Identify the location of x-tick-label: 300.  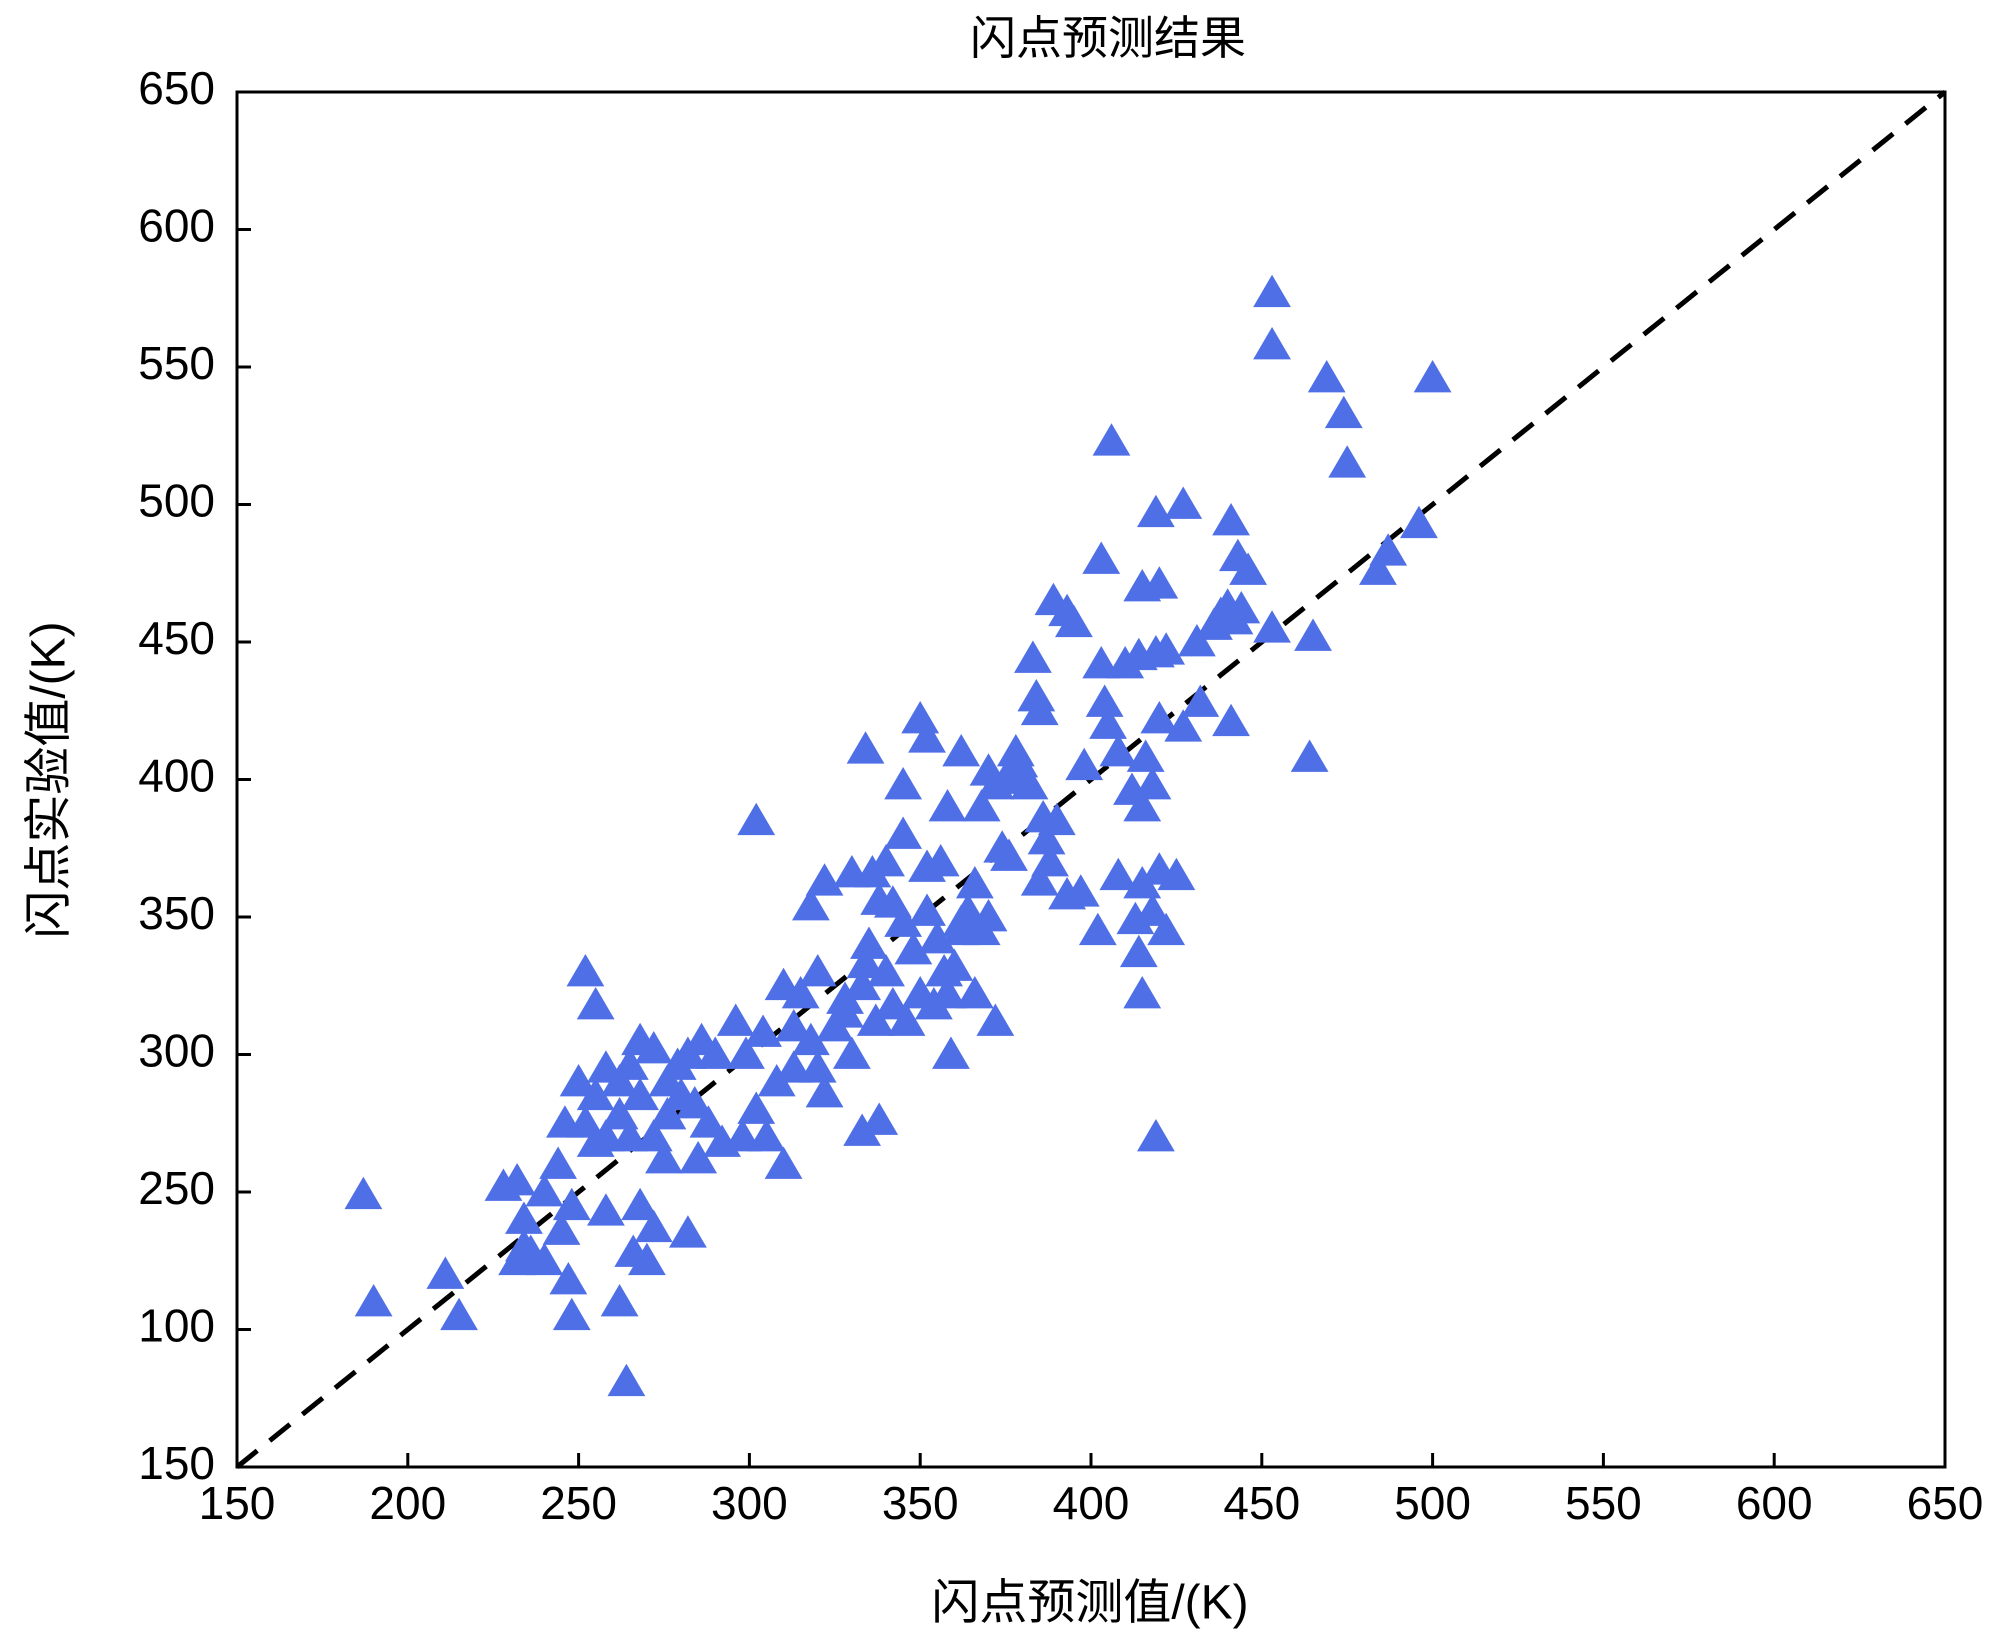
(749, 1503).